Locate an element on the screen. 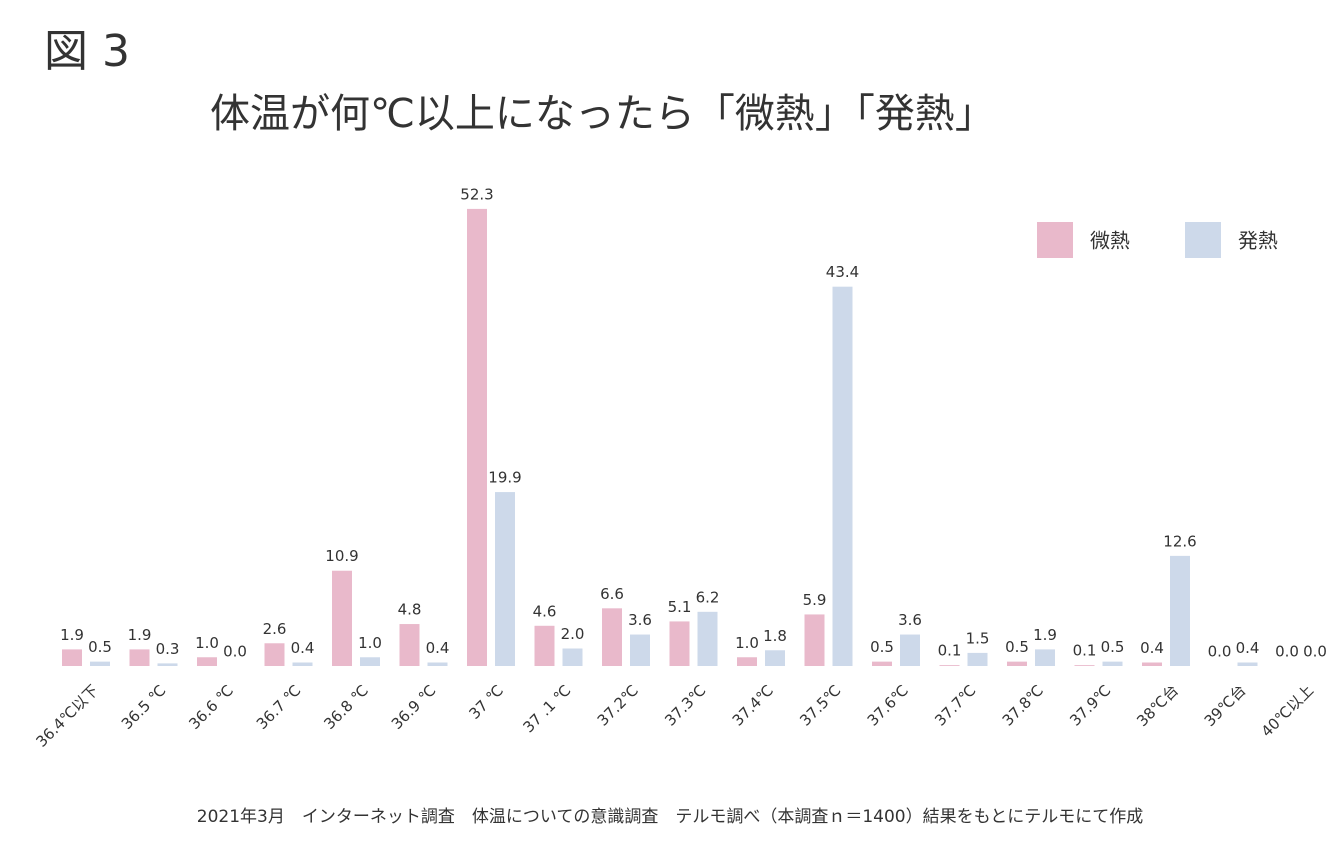  x-tick-label: 37.8℃ is located at coordinates (1023, 705).